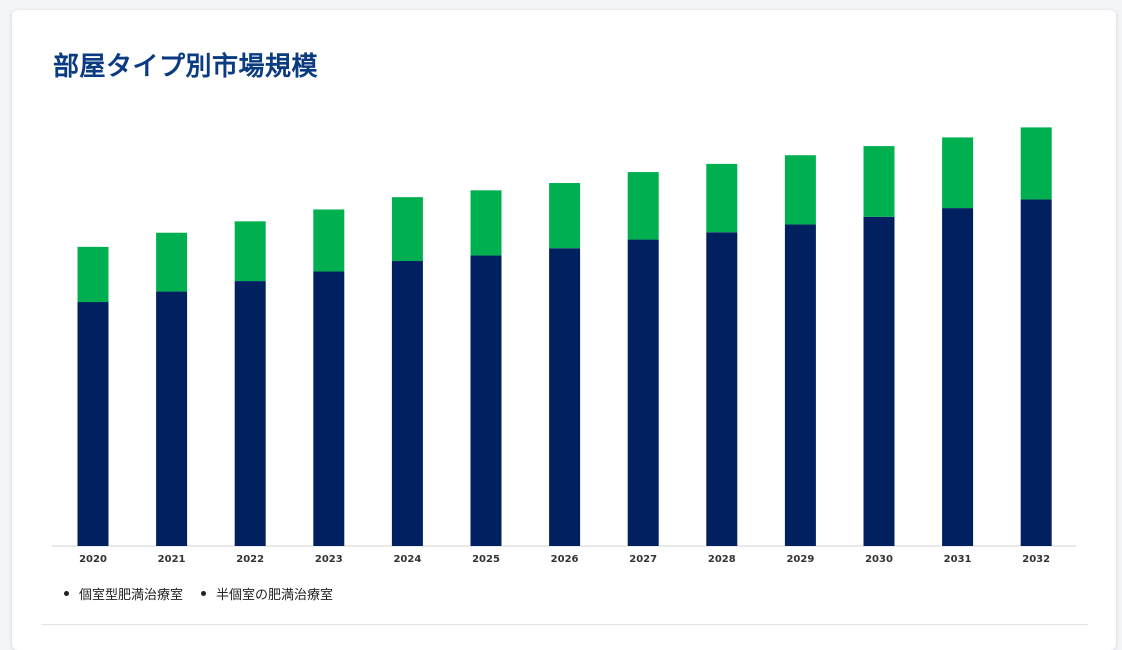 The image size is (1122, 650). Describe the element at coordinates (643, 559) in the screenshot. I see `x-tick-label-2027: 2027` at that location.